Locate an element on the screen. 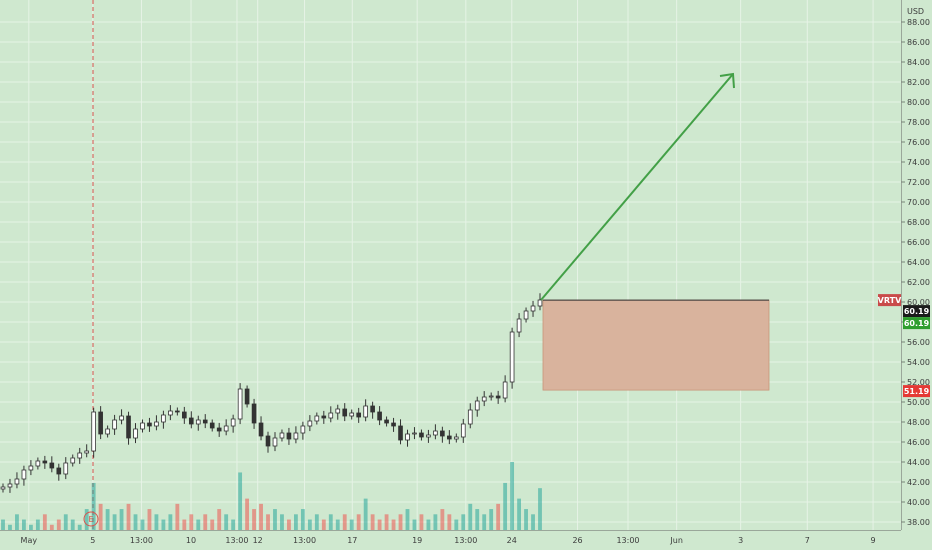 The width and height of the screenshot is (932, 550). time-axis-tick-label: 17 is located at coordinates (352, 540).